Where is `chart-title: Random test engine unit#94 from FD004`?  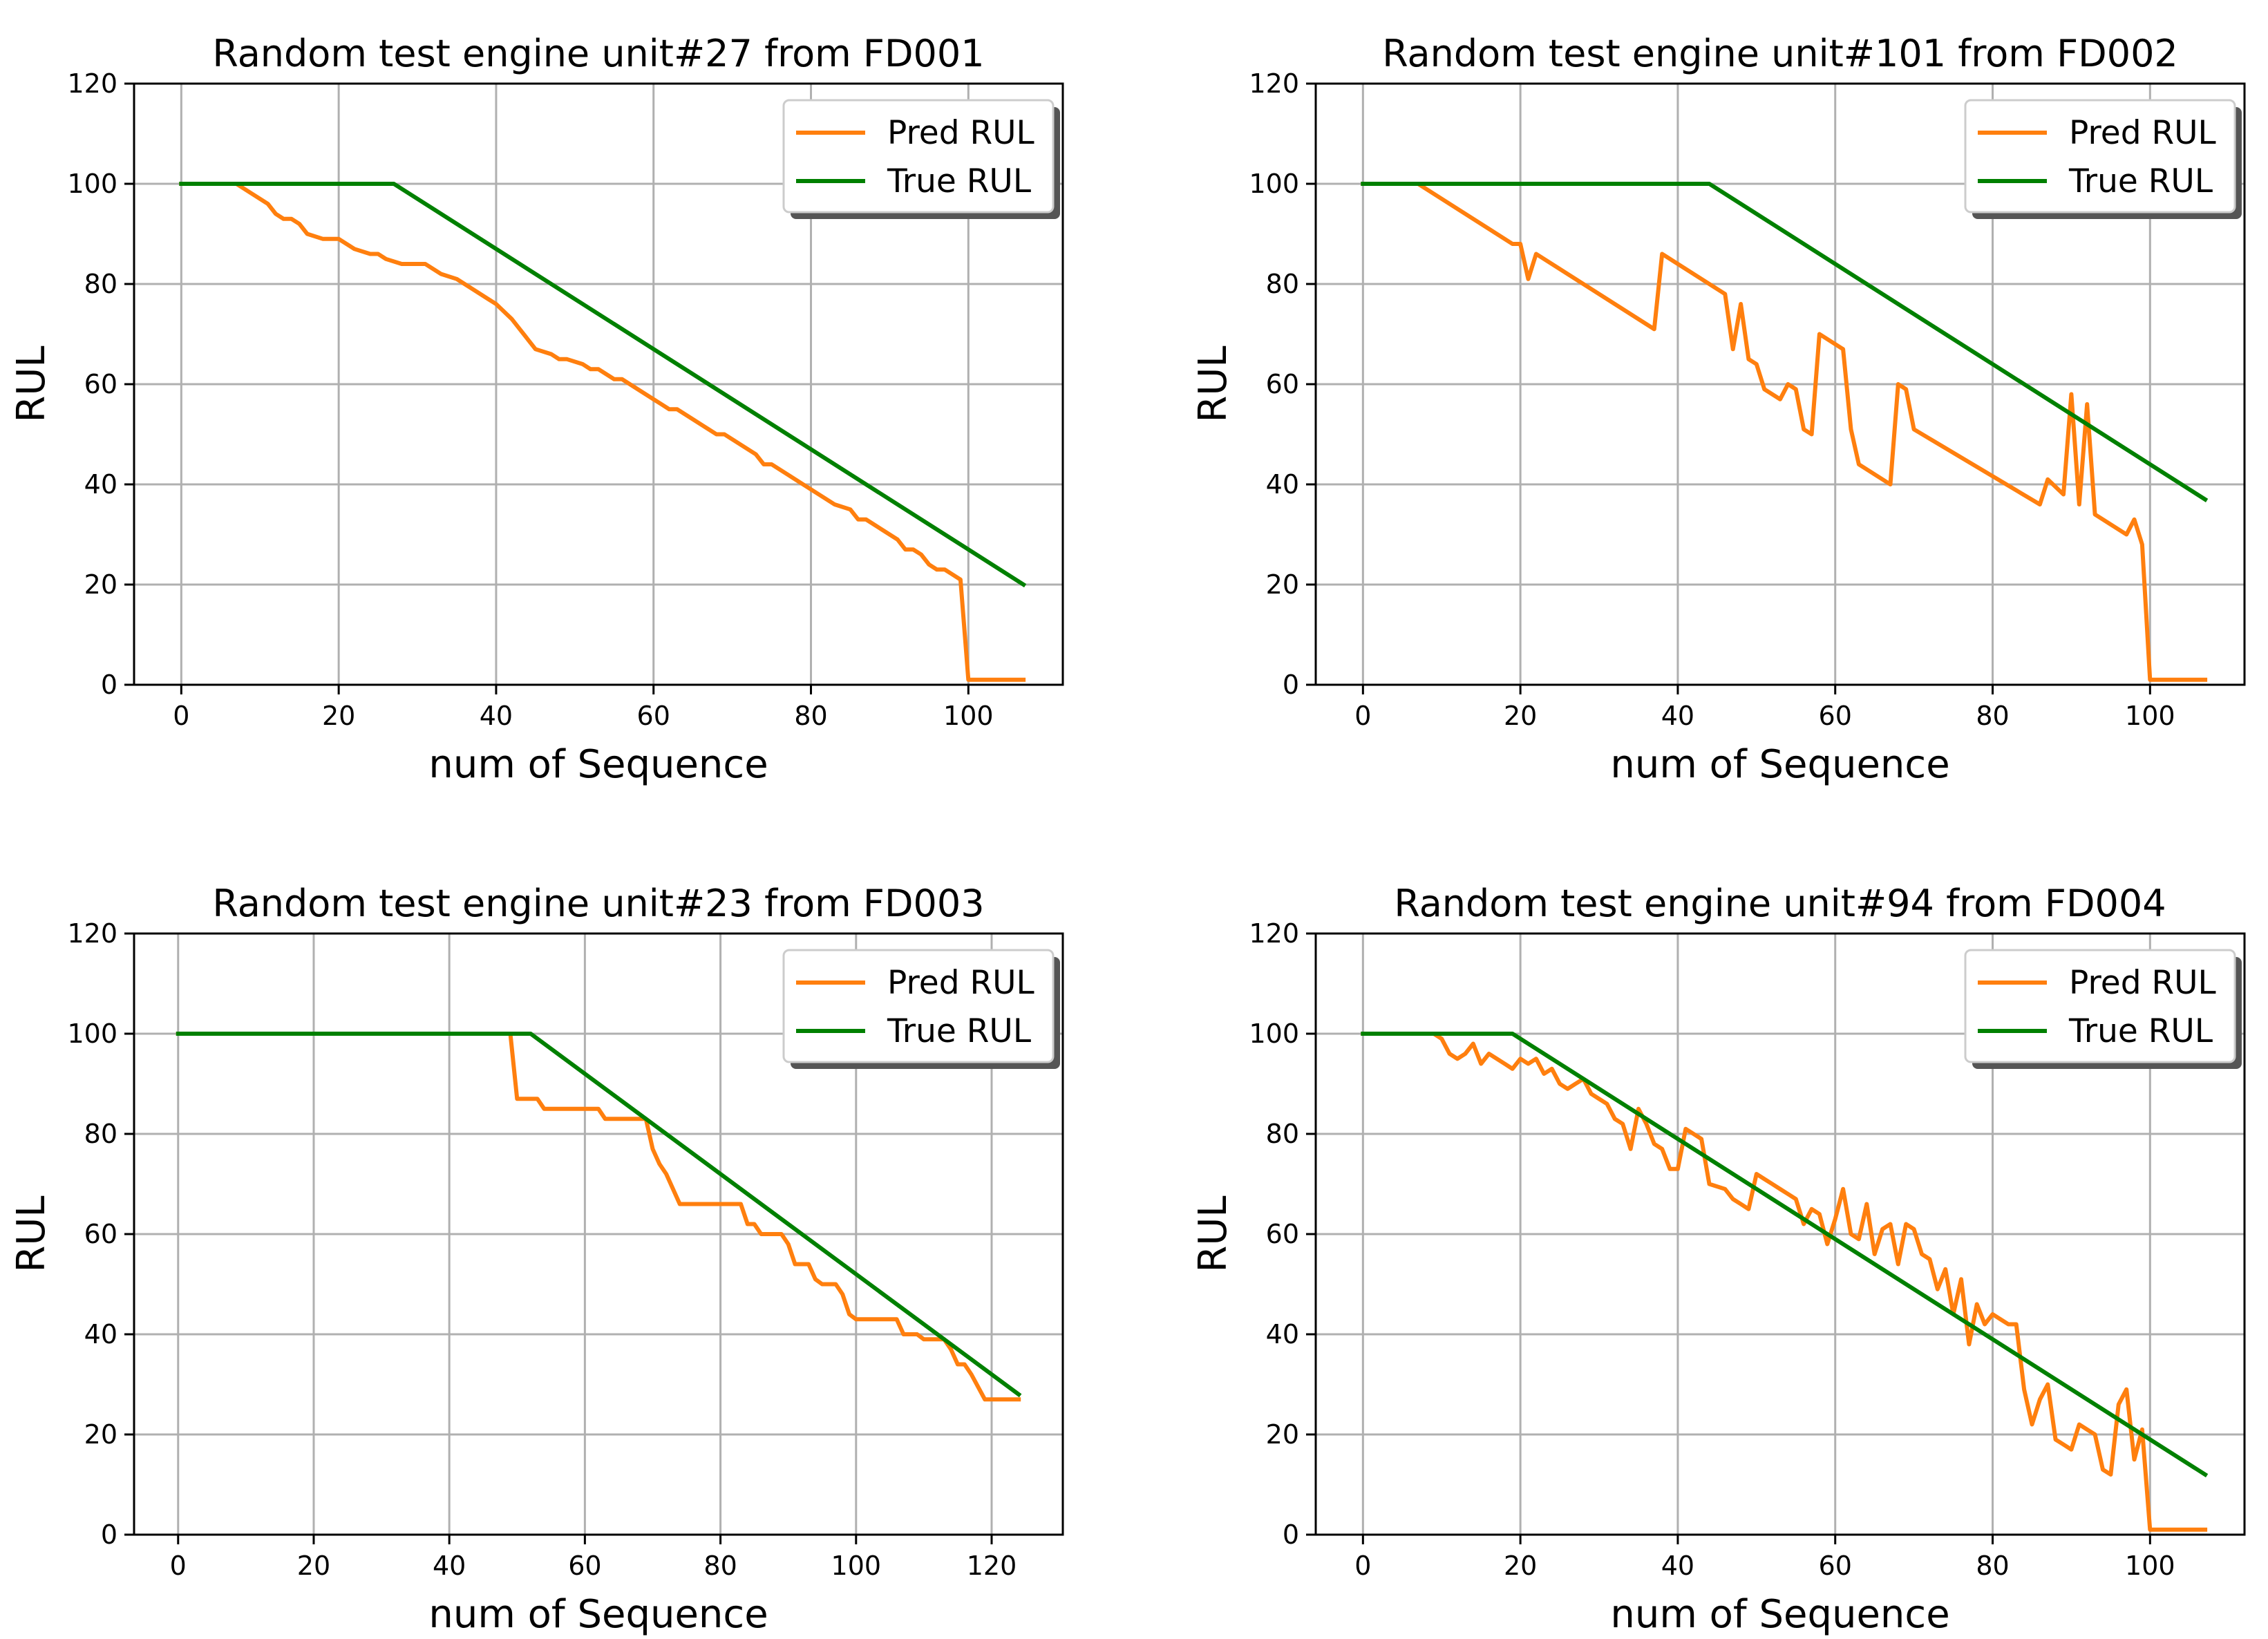
chart-title: Random test engine unit#94 from FD004 is located at coordinates (1780, 903).